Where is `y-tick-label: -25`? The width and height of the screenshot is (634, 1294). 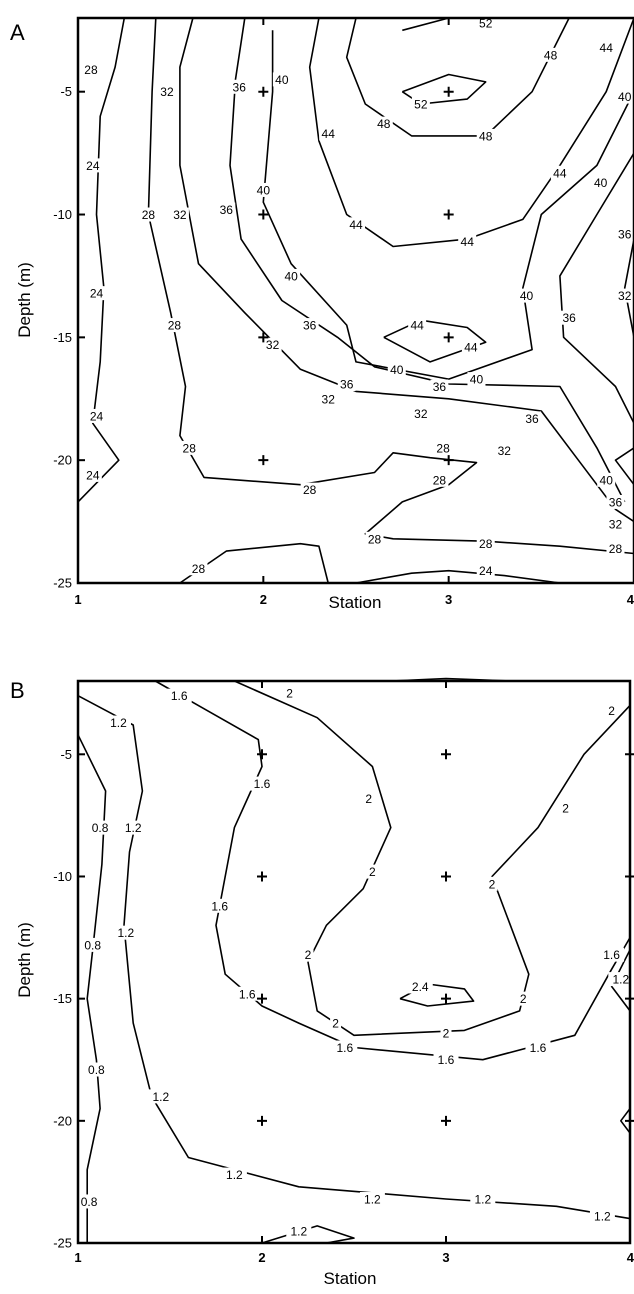
y-tick-label: -25 is located at coordinates (62, 583).